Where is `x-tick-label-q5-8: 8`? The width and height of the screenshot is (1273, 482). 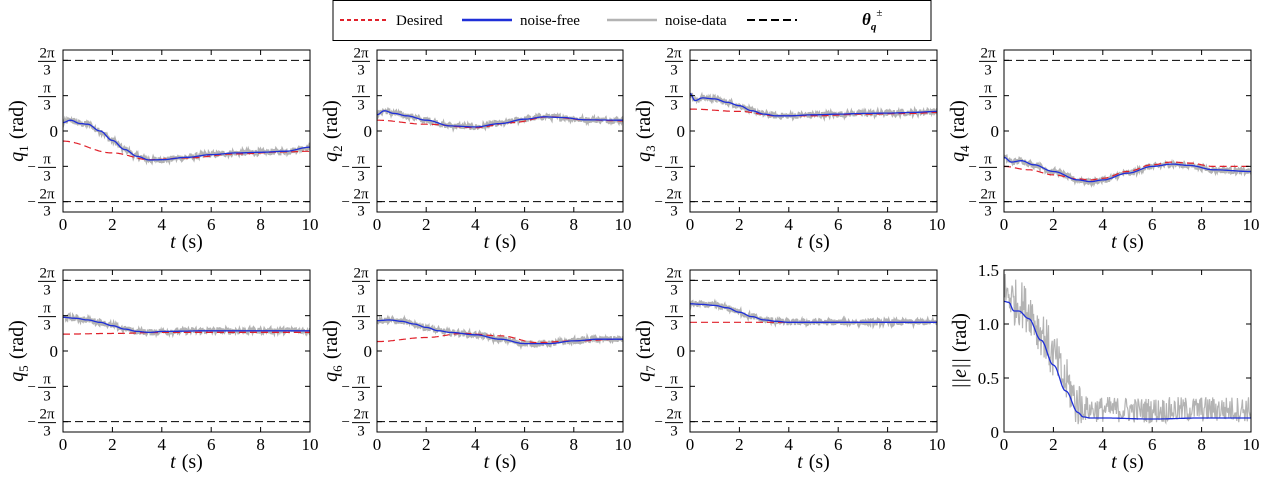
x-tick-label-q5-8: 8 is located at coordinates (260, 444).